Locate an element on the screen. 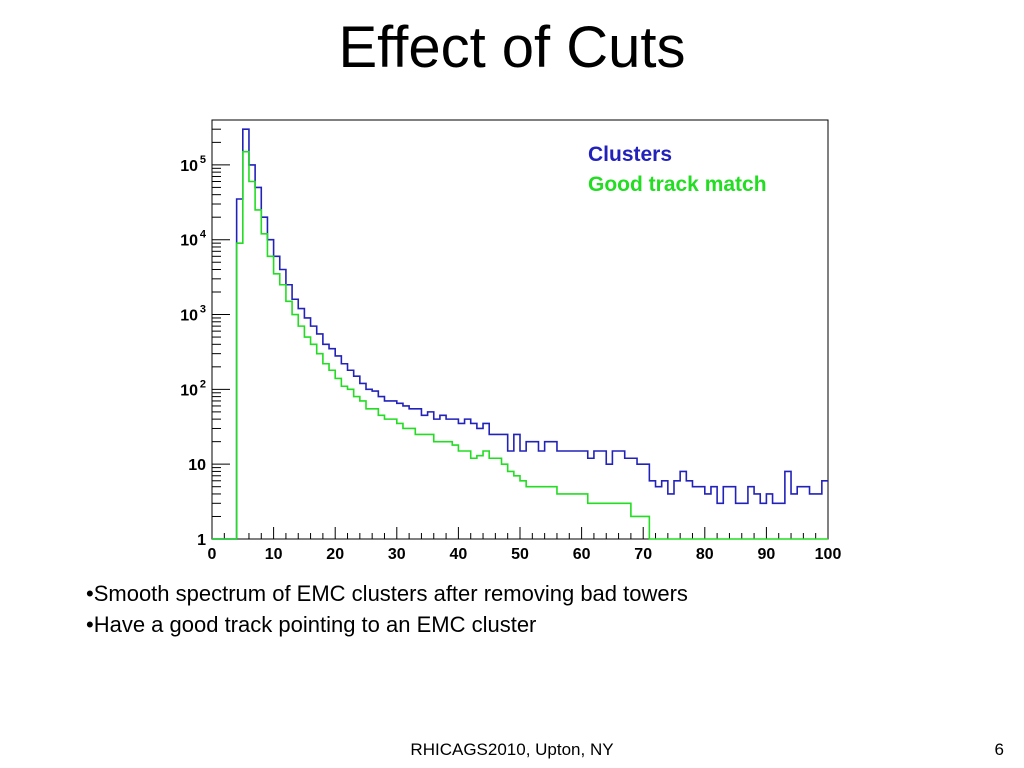 Image resolution: width=1024 pixels, height=768 pixels. x-tick-label: 90 is located at coordinates (767, 554).